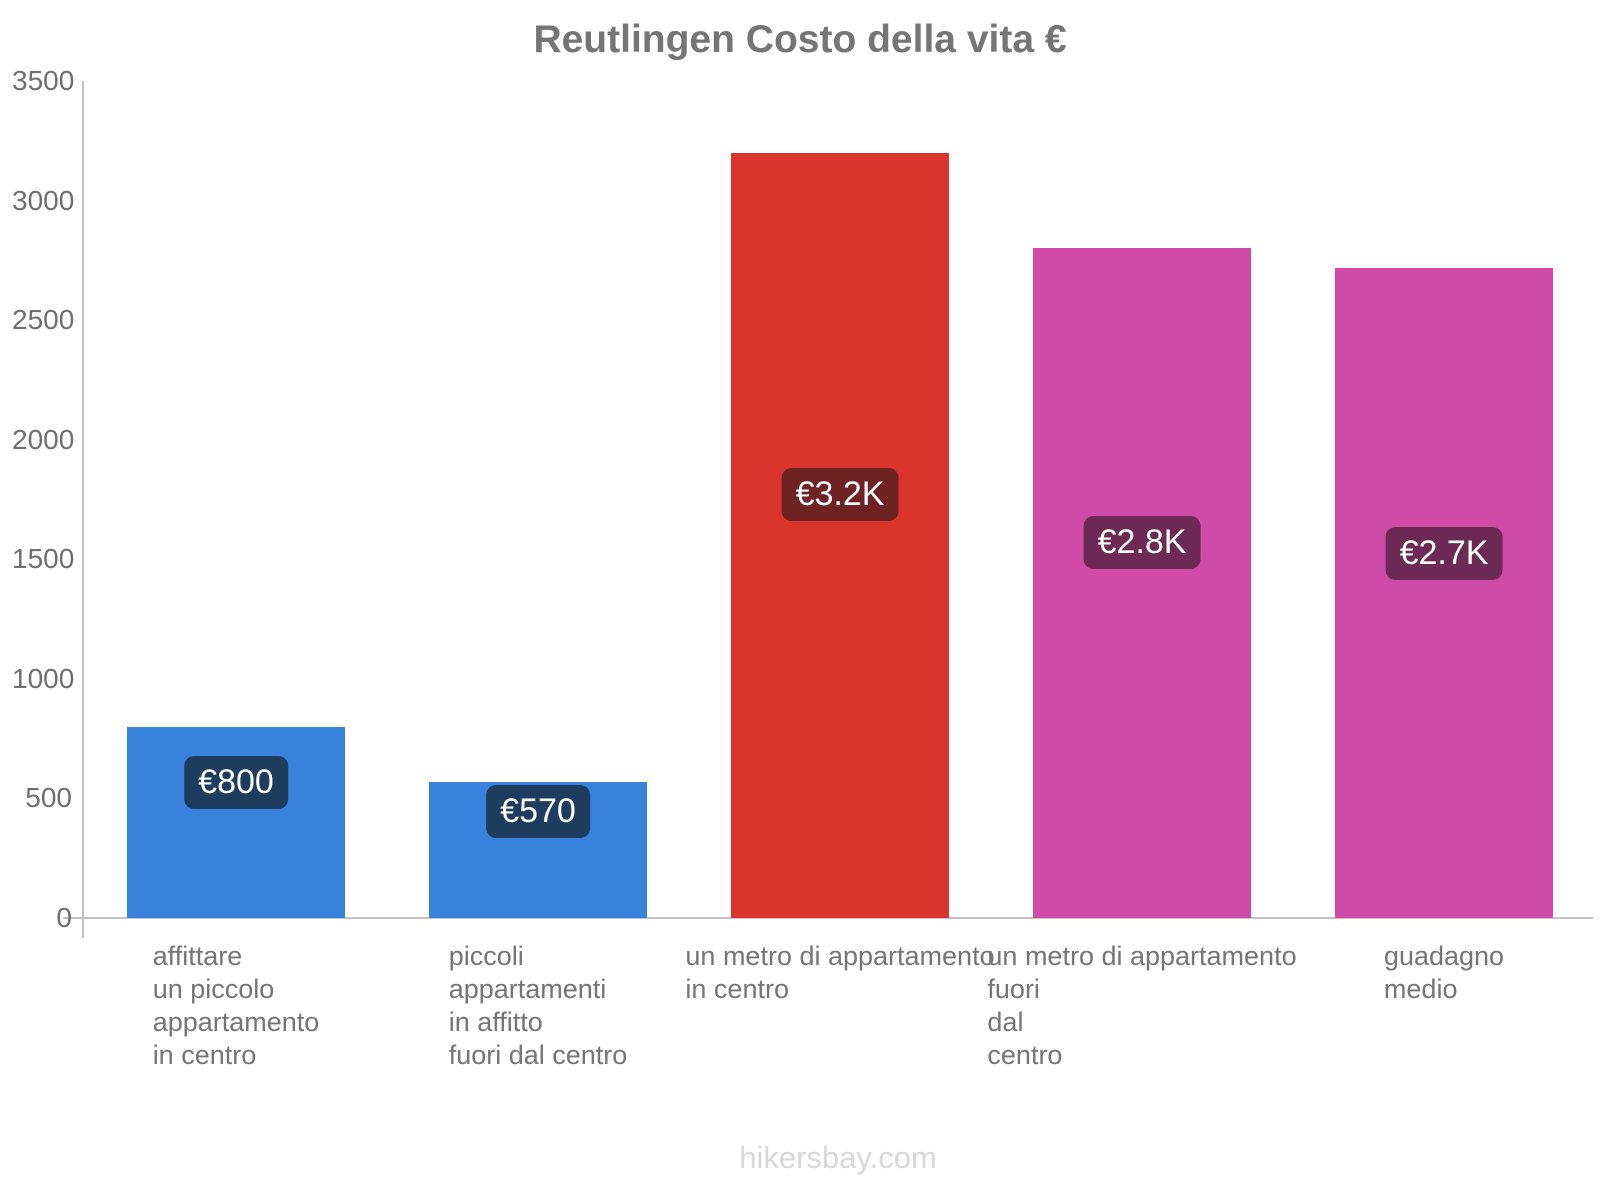 The width and height of the screenshot is (1600, 1200). Describe the element at coordinates (838, 1157) in the screenshot. I see `watermark-text: hikersbay.com` at that location.